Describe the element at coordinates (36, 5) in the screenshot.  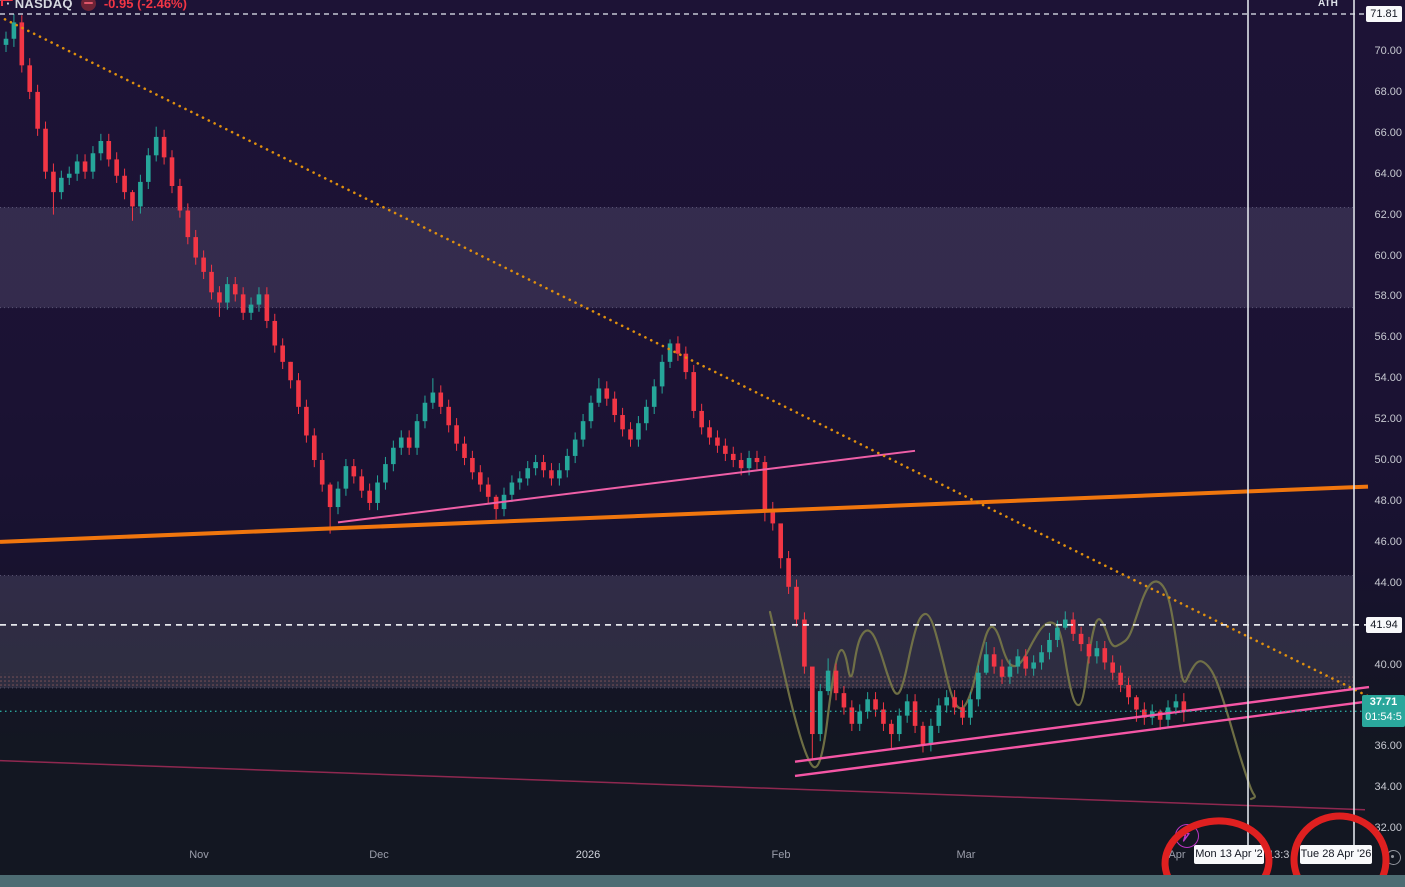
I see `ticker-symbol: T · NASDAQ` at that location.